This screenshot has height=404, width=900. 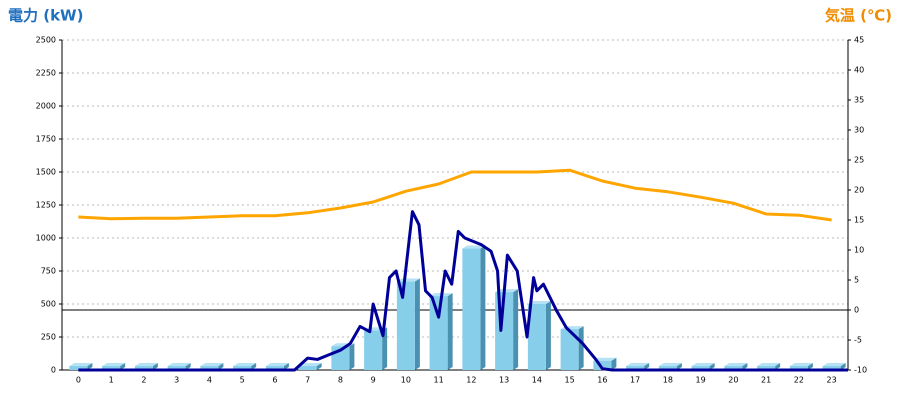 What do you see at coordinates (733, 380) in the screenshot?
I see `x-tick-label: 20` at bounding box center [733, 380].